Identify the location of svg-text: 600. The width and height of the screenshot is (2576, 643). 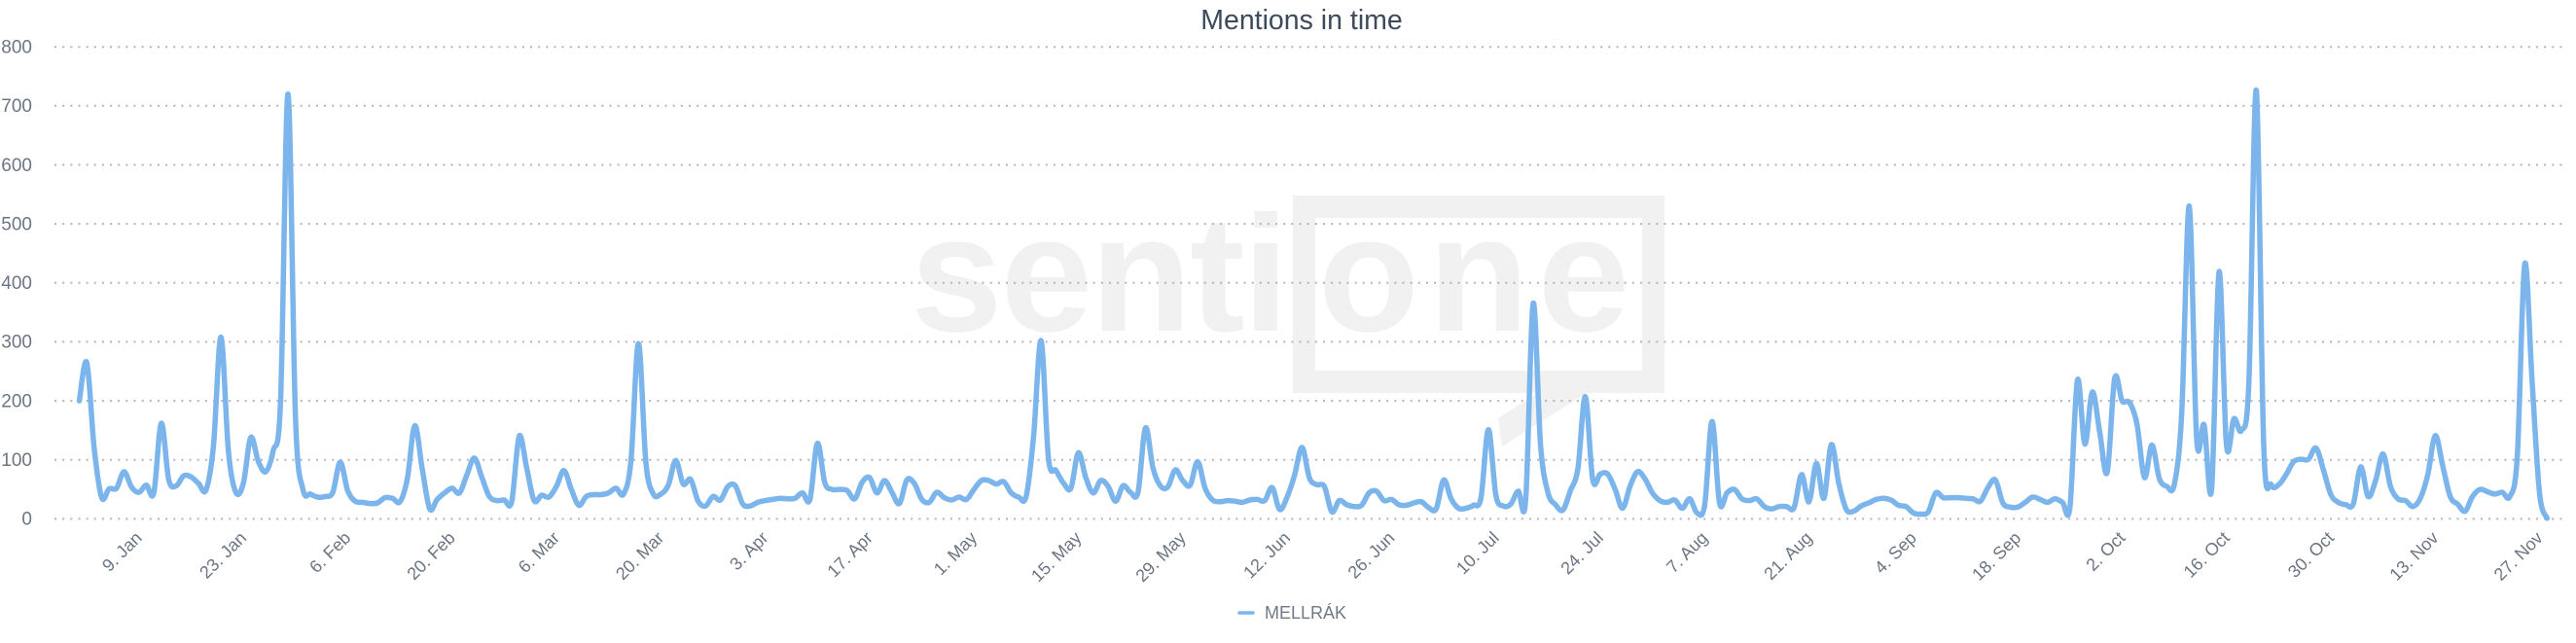
(16, 166).